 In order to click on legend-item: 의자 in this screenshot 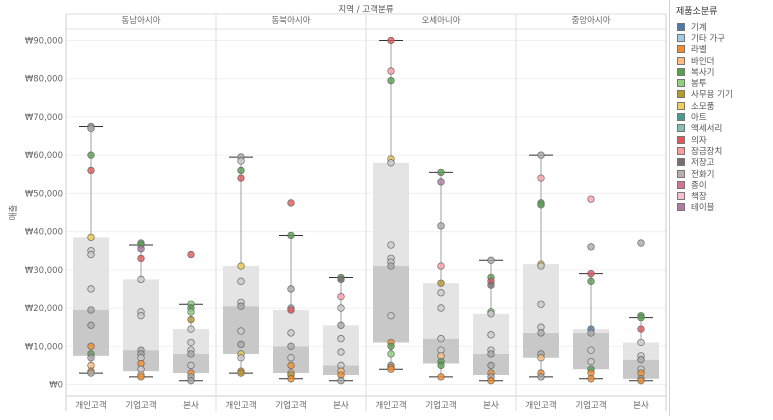, I will do `click(721, 140)`.